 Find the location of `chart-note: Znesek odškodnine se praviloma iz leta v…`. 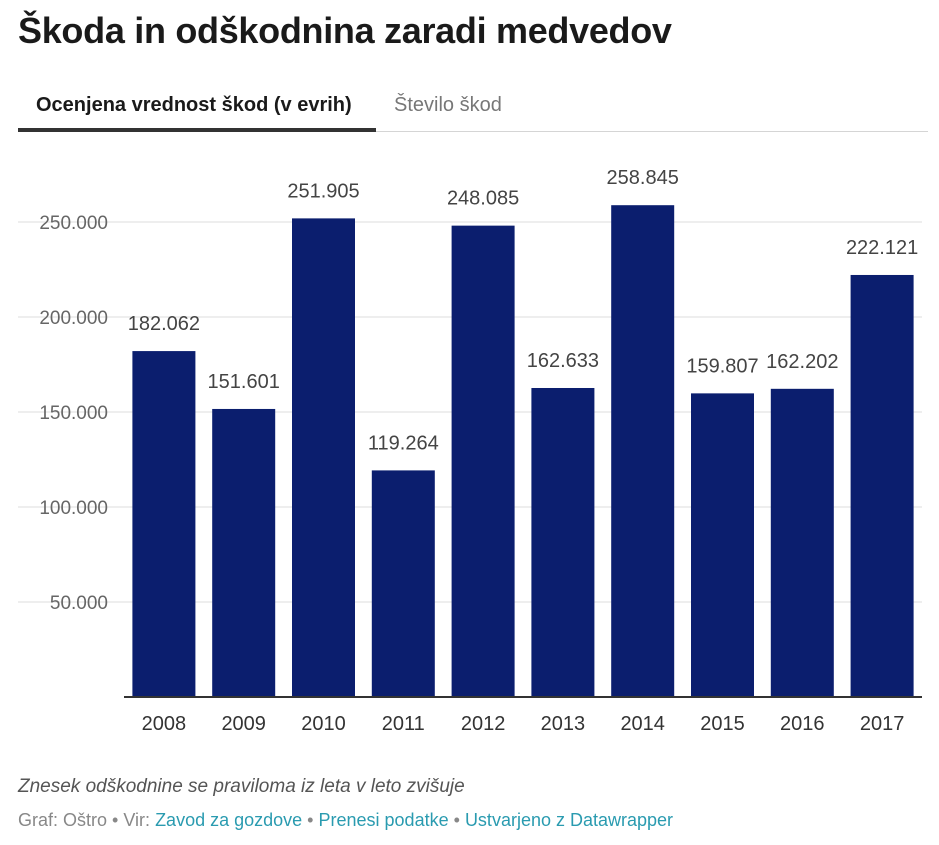

chart-note: Znesek odškodnine se praviloma iz leta v… is located at coordinates (241, 786).